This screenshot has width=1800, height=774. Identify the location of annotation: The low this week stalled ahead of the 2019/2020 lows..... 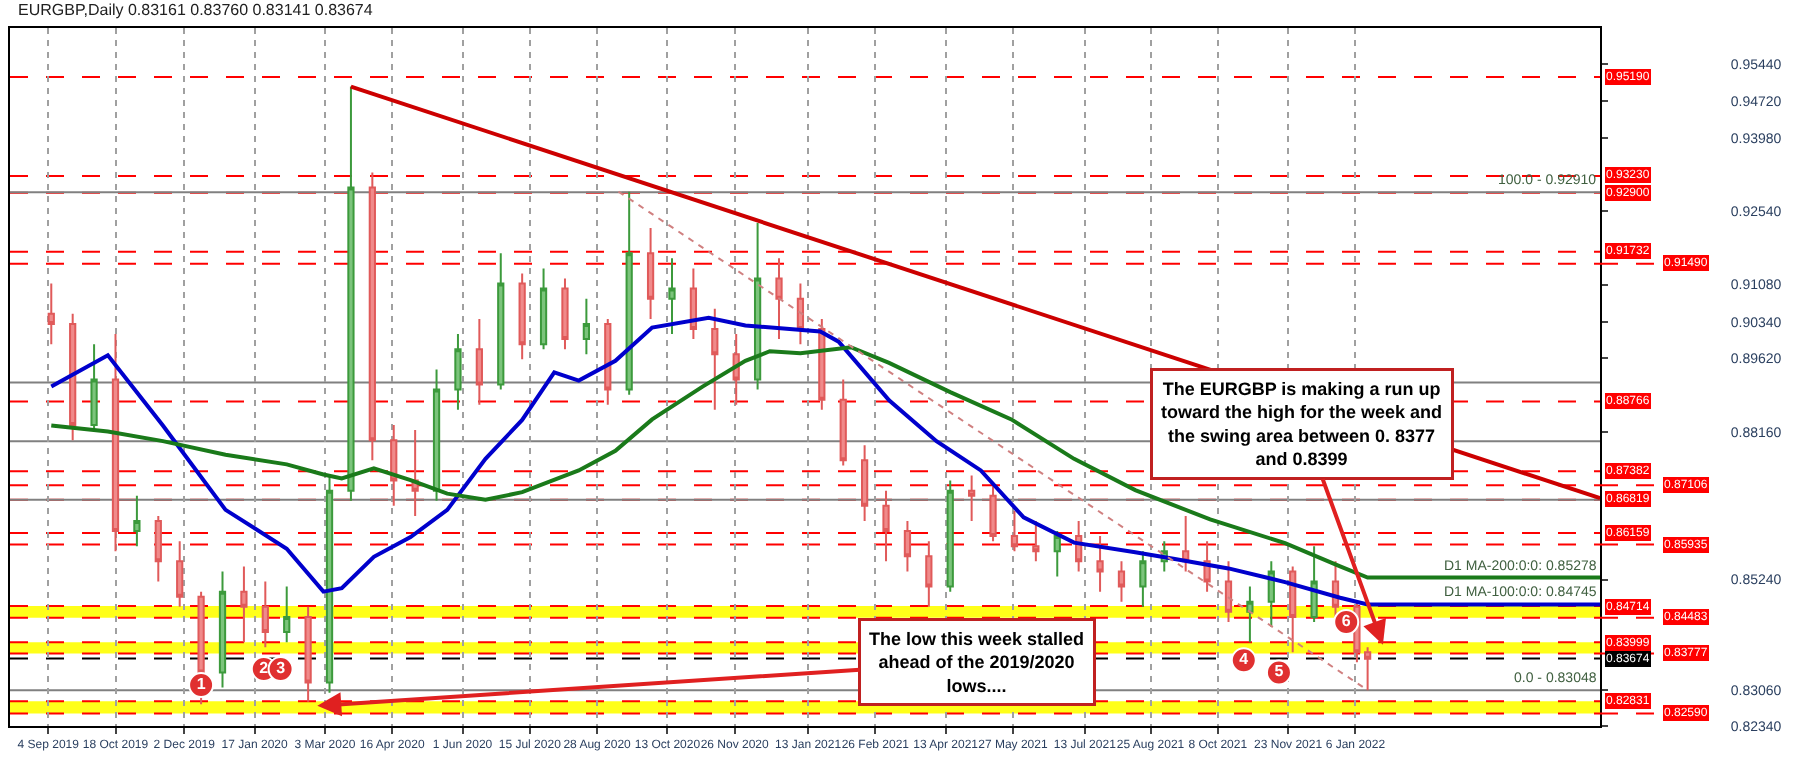
(977, 662).